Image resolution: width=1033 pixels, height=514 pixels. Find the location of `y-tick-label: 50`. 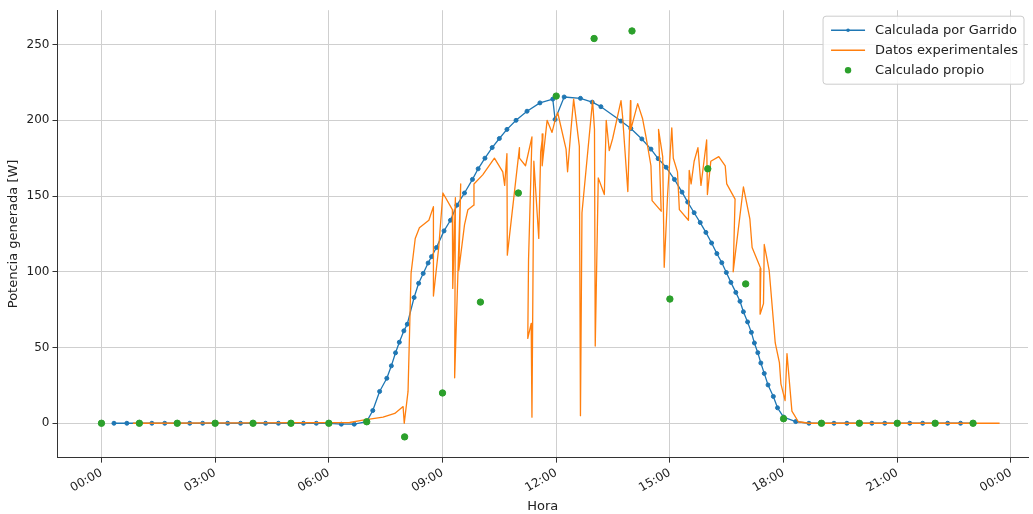

y-tick-label: 50 is located at coordinates (42, 346).